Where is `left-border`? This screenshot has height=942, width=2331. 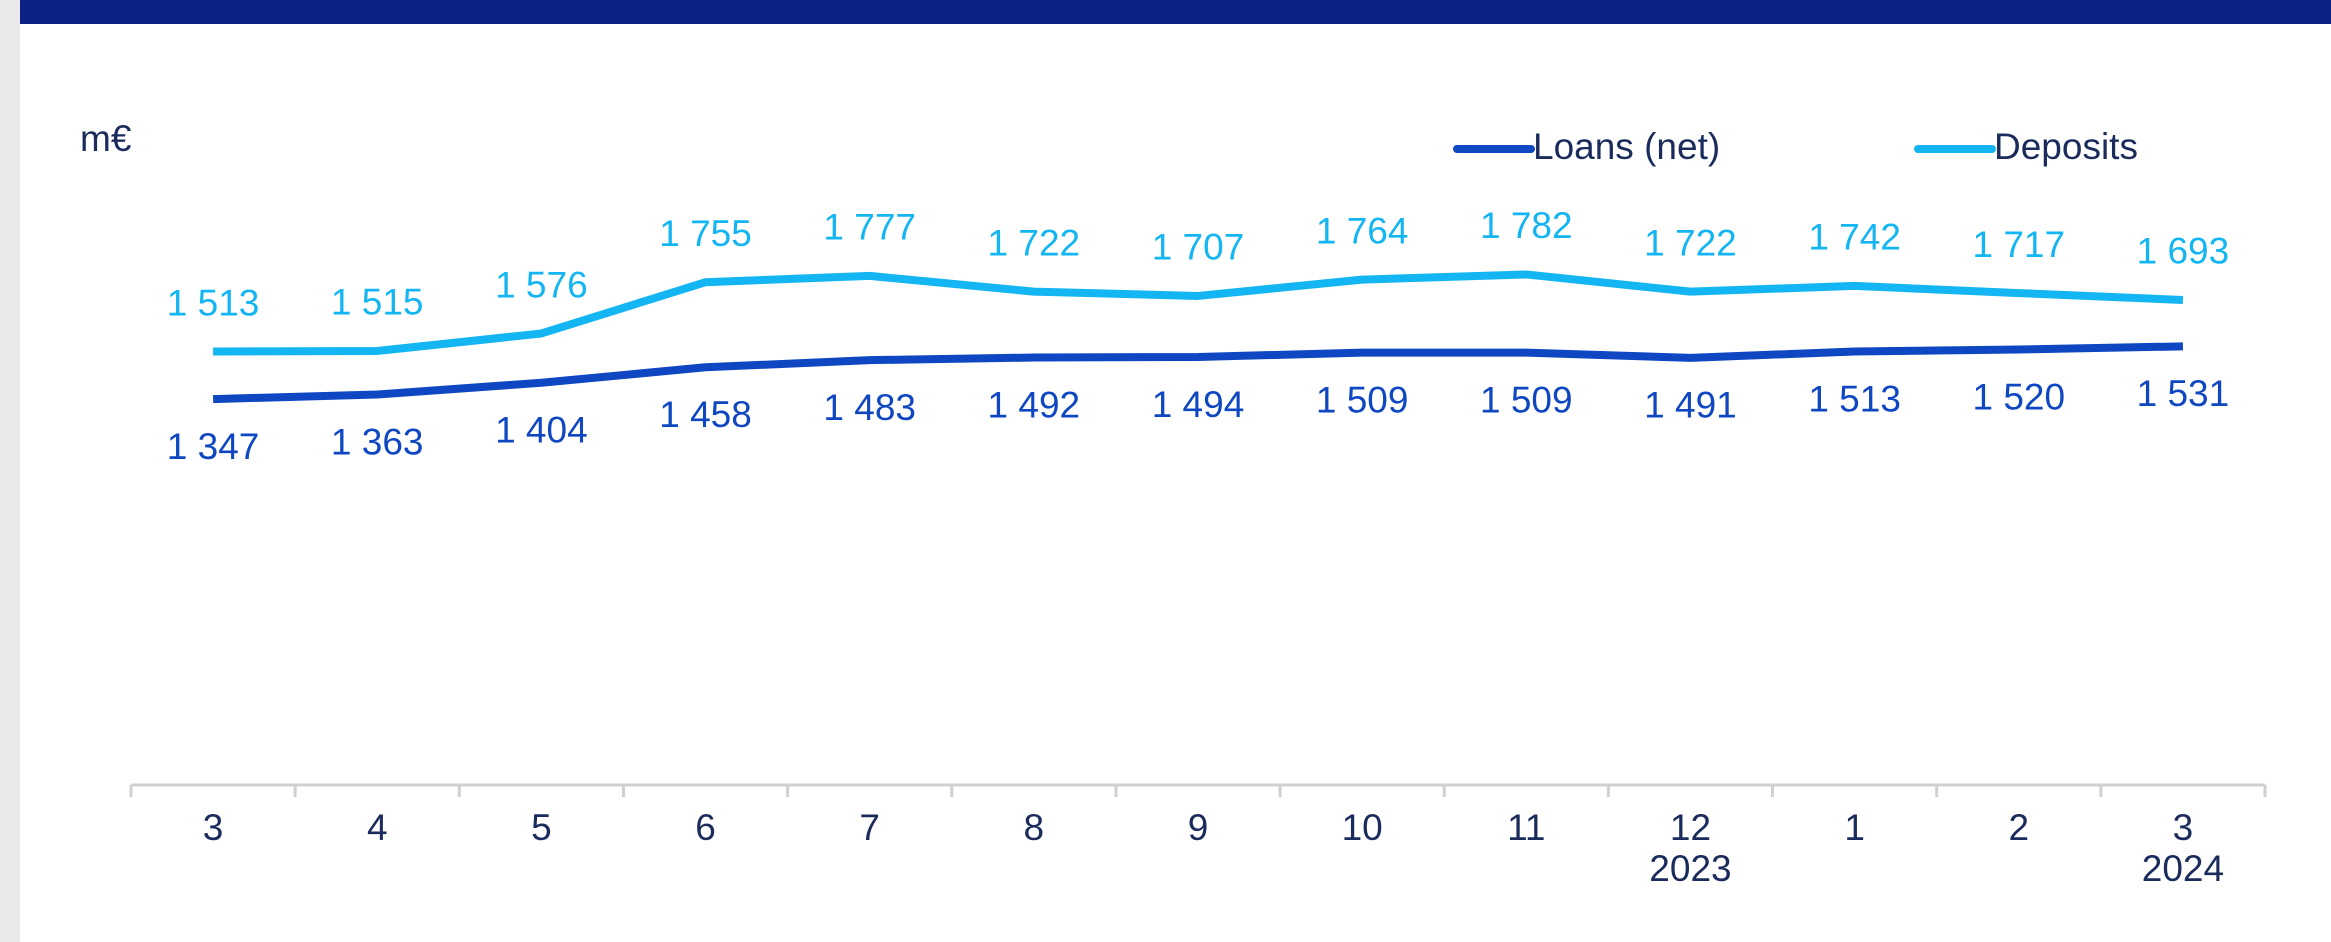 left-border is located at coordinates (10, 471).